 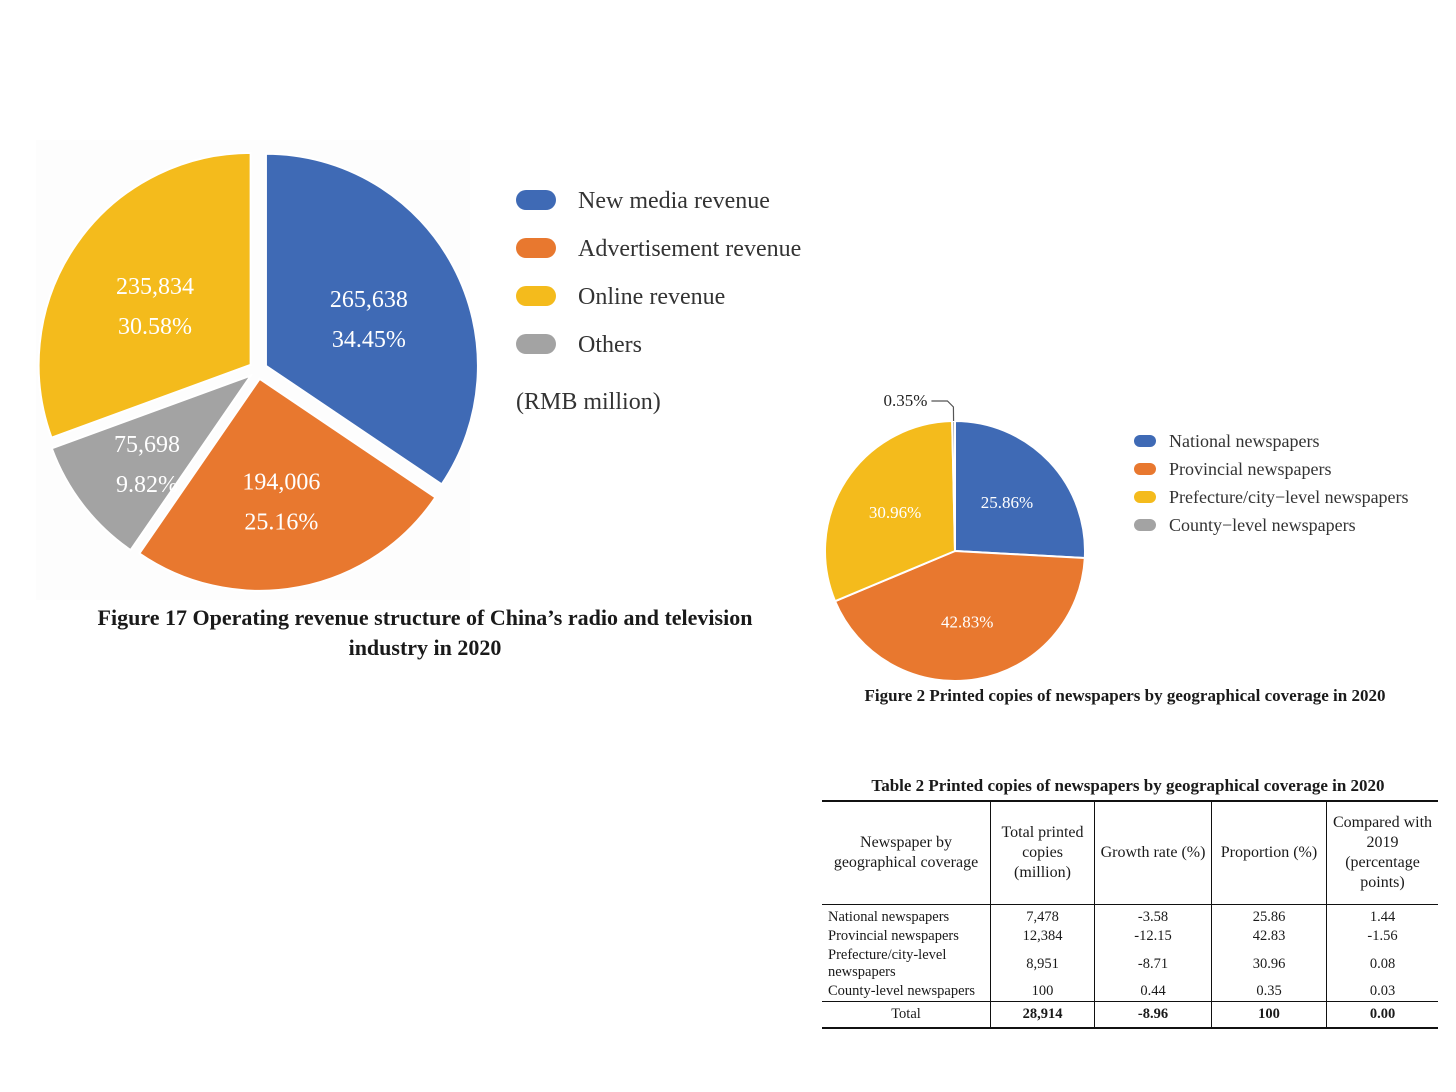 I want to click on legend-label: Advertisement revenue, so click(x=689, y=249).